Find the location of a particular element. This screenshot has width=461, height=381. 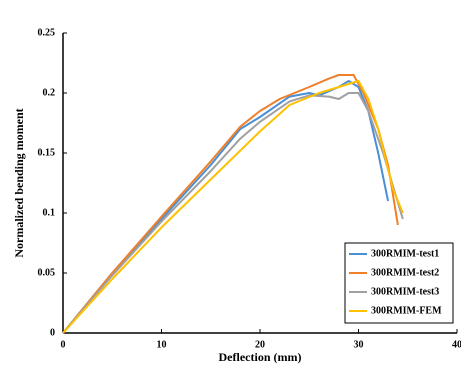

legend-label: 300RMIM-test1 is located at coordinates (405, 253).